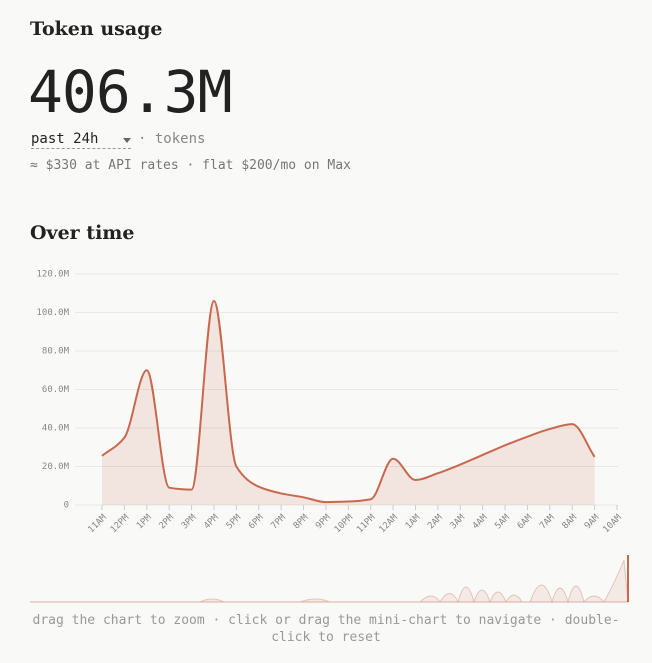 Image resolution: width=652 pixels, height=663 pixels. Describe the element at coordinates (389, 523) in the screenshot. I see `x-tick-label: 12AM` at that location.